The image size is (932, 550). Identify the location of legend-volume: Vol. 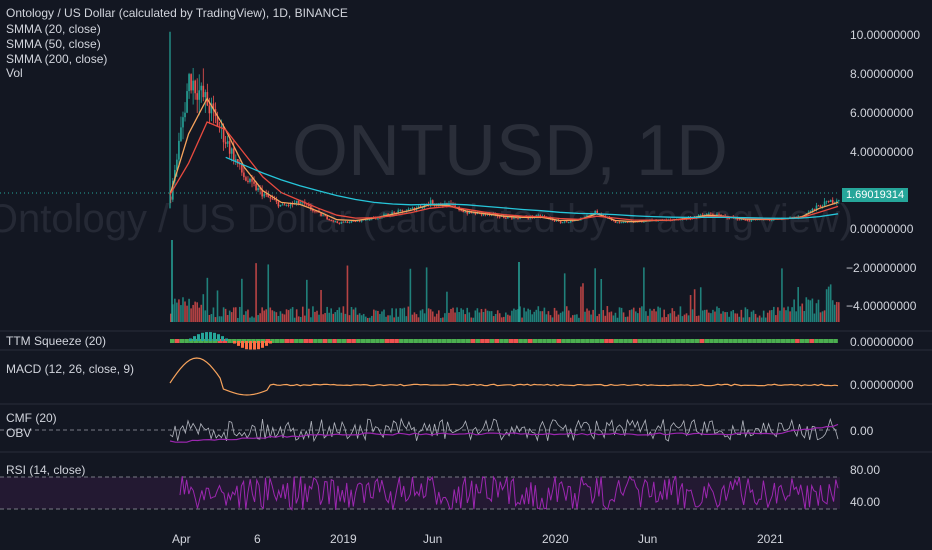
(14, 73).